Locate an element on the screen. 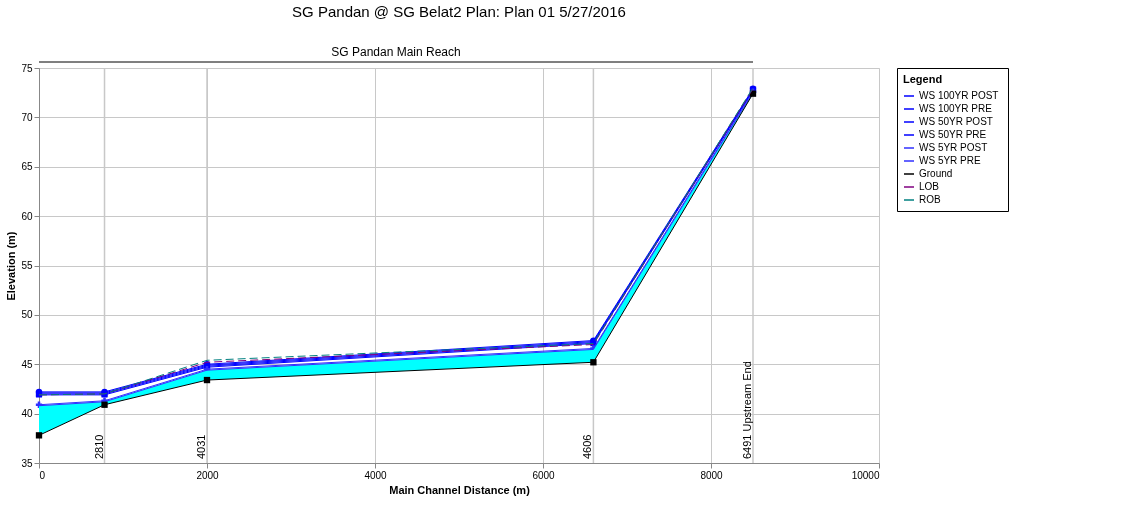 The height and width of the screenshot is (521, 1124). x-tick-label: 6000 is located at coordinates (544, 475).